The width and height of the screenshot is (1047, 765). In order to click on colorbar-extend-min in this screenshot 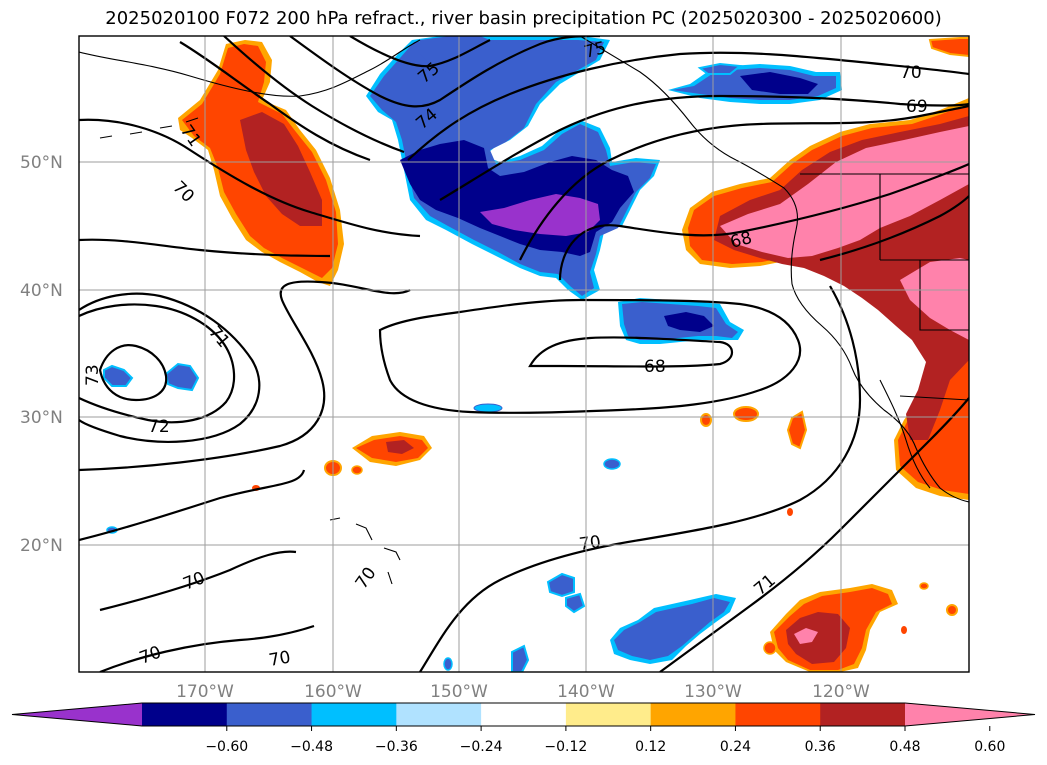, I will do `click(77, 714)`.